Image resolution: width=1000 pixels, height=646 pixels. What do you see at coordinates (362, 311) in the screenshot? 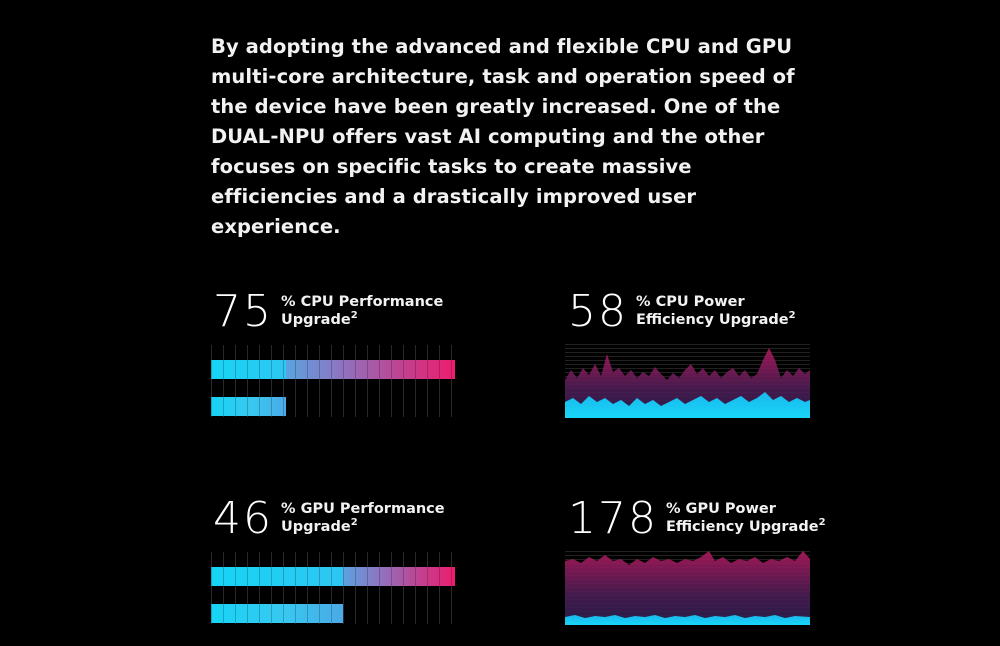
I see `cpu-performance-label: % CPU Performance Upgrade2` at bounding box center [362, 311].